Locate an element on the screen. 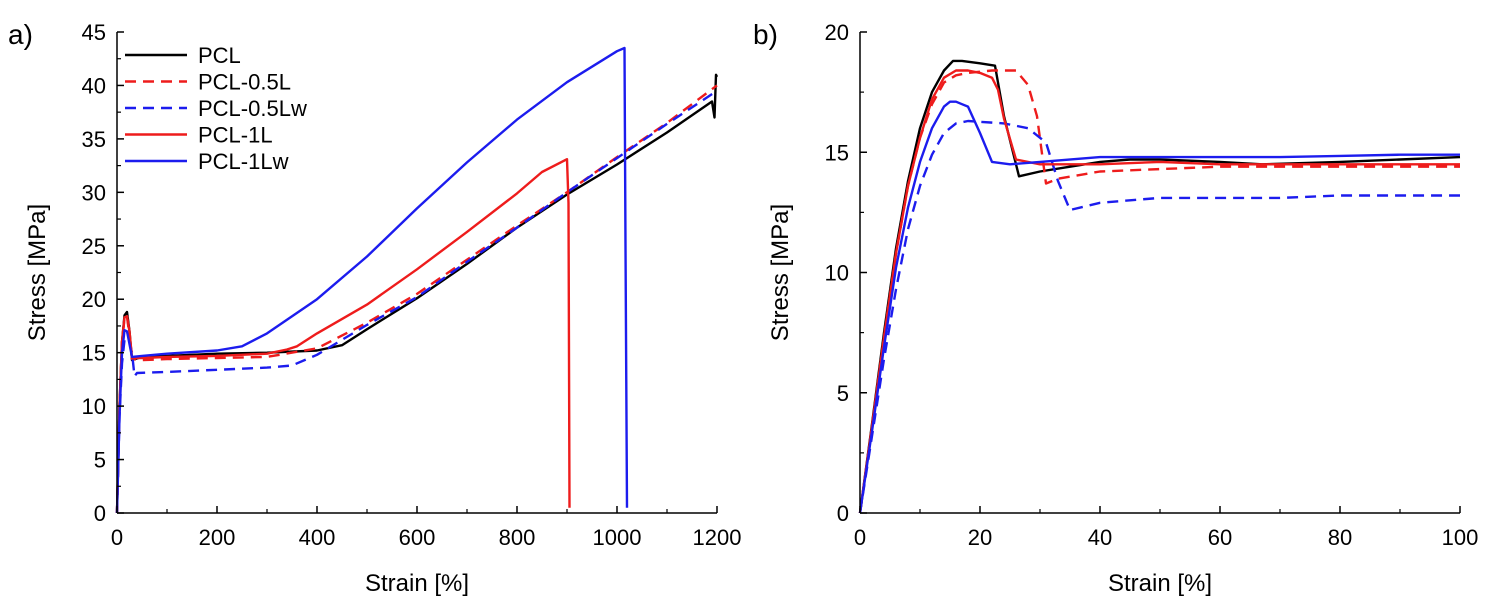 This screenshot has width=1493, height=616. x-tick-label: 80 is located at coordinates (1340, 537).